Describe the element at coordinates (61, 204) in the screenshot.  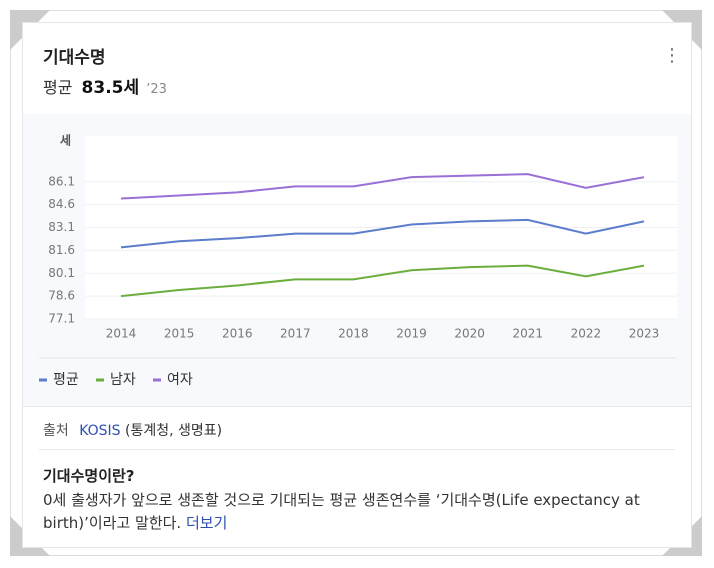
I see `y-tick-label: 84.6` at that location.